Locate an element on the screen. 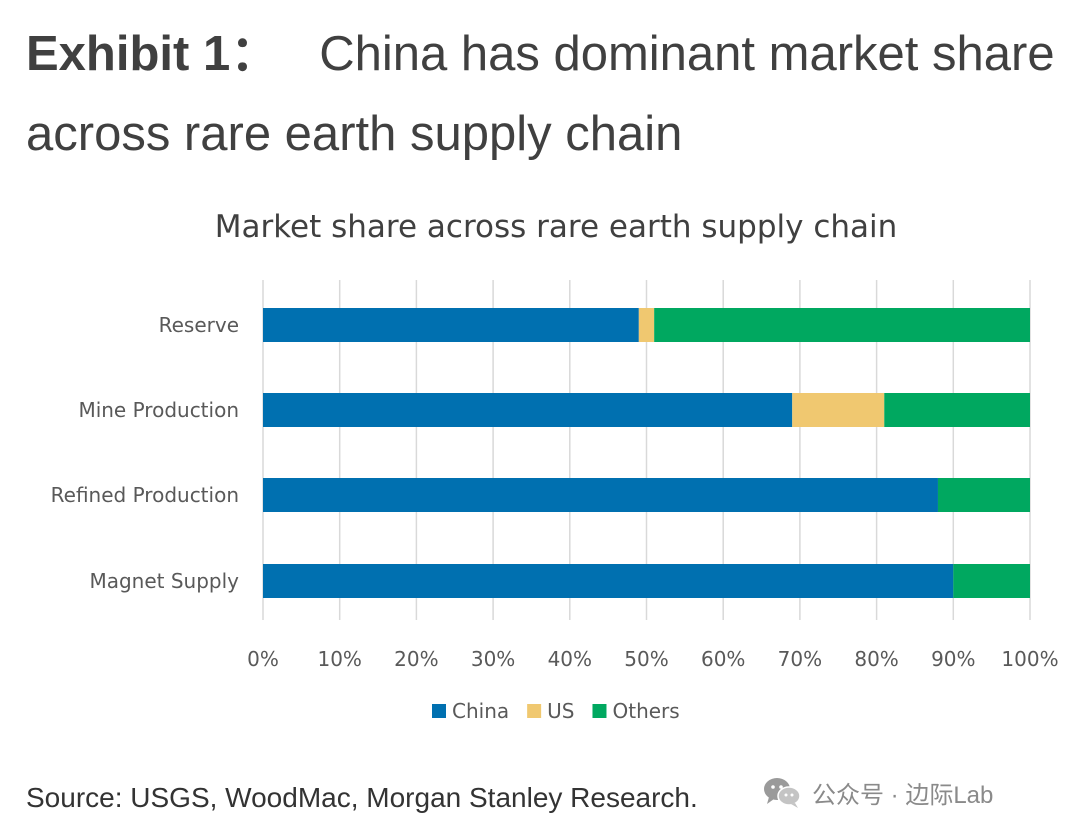  watermark: 公众号 · 边际Lab is located at coordinates (877, 792).